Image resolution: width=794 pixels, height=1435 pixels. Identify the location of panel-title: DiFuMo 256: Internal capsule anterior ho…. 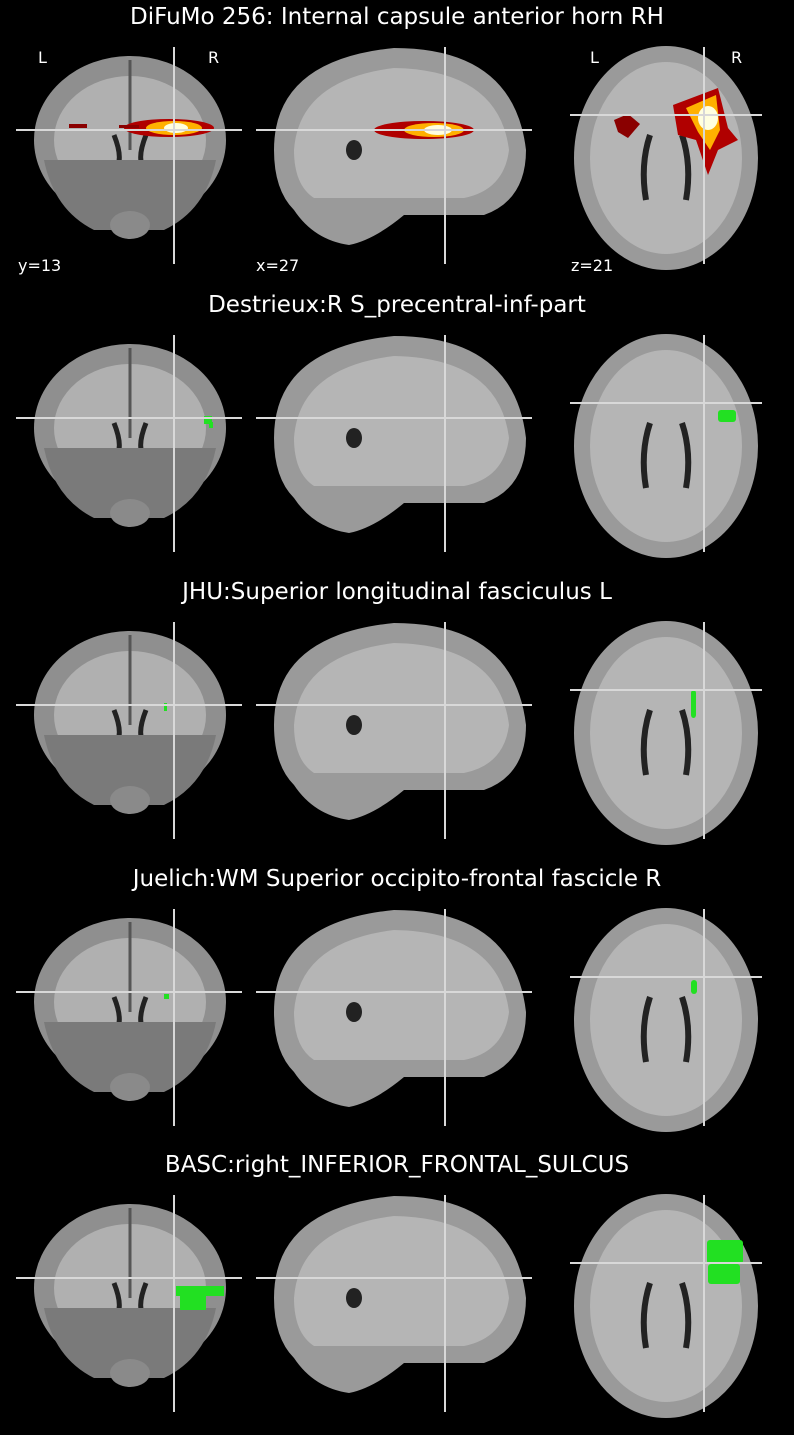
(397, 17).